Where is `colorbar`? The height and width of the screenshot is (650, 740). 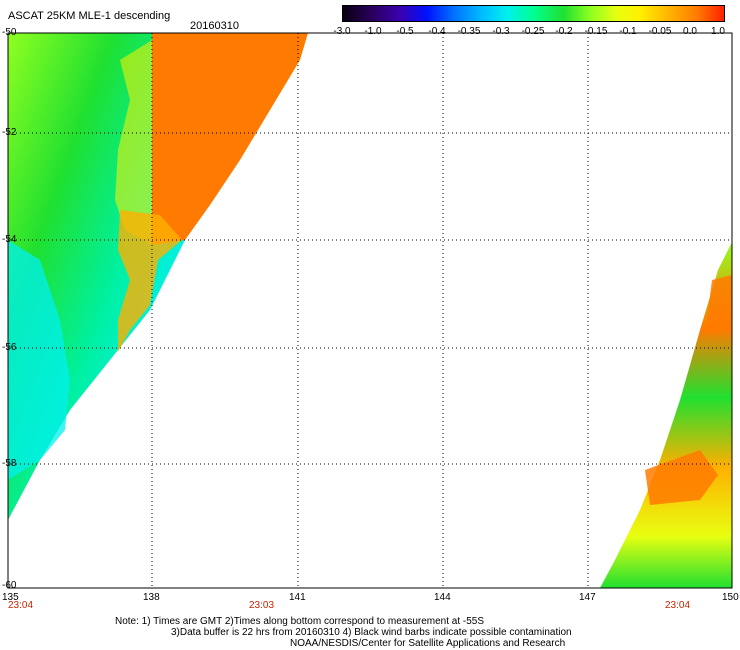 colorbar is located at coordinates (533, 13).